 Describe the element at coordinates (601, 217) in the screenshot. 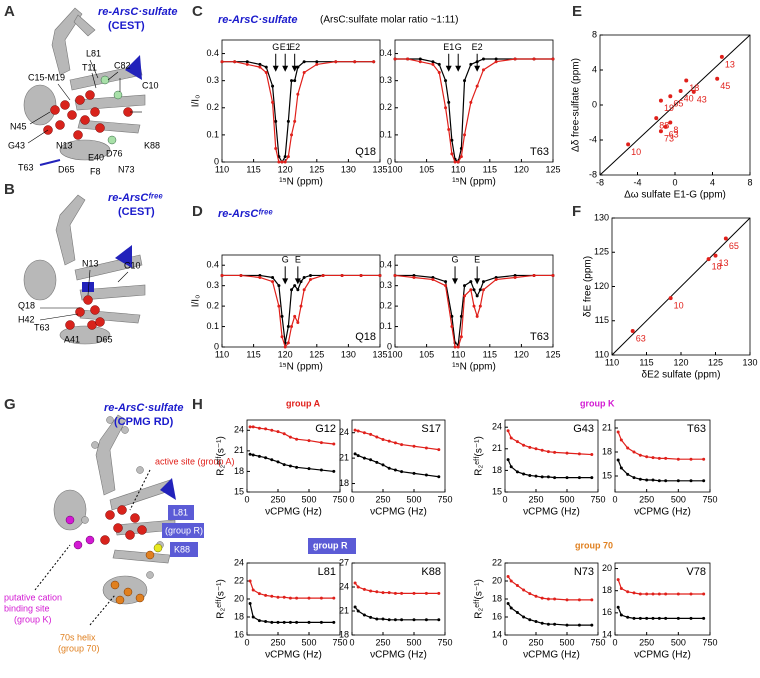

I see `y-tick-label: 130` at that location.